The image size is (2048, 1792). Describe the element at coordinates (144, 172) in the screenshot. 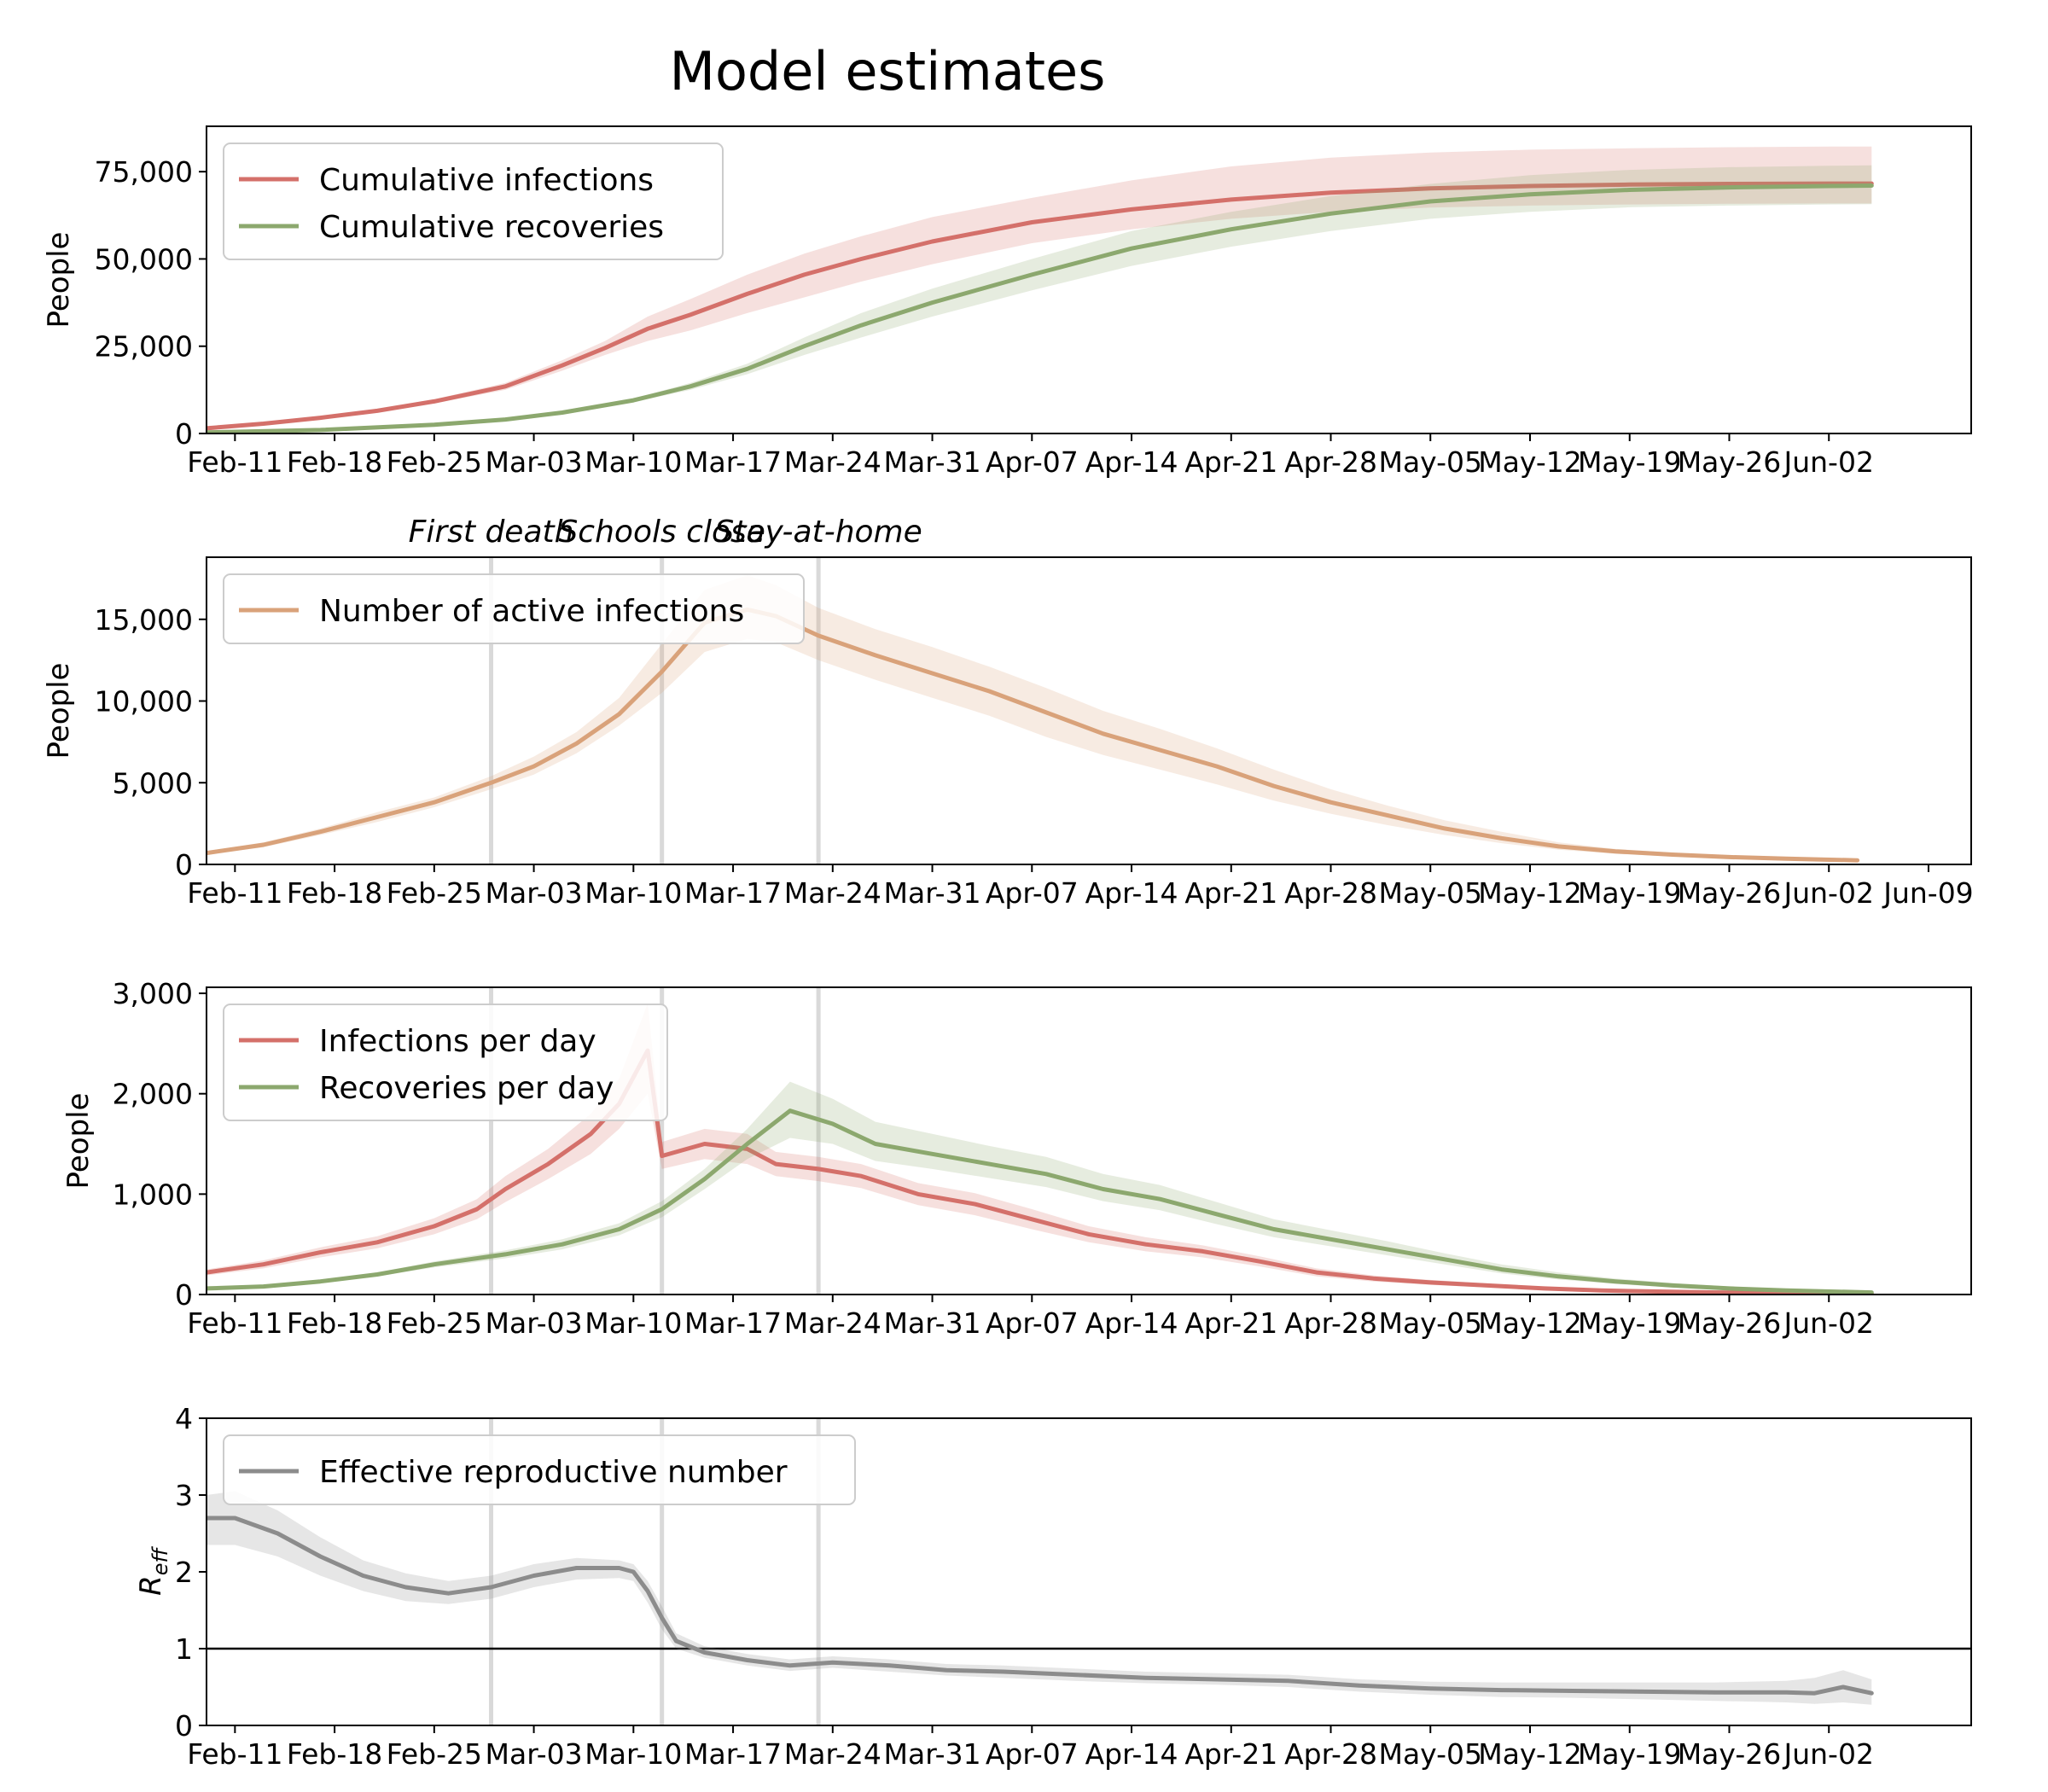

I see `y-tick-label: 75,000` at that location.